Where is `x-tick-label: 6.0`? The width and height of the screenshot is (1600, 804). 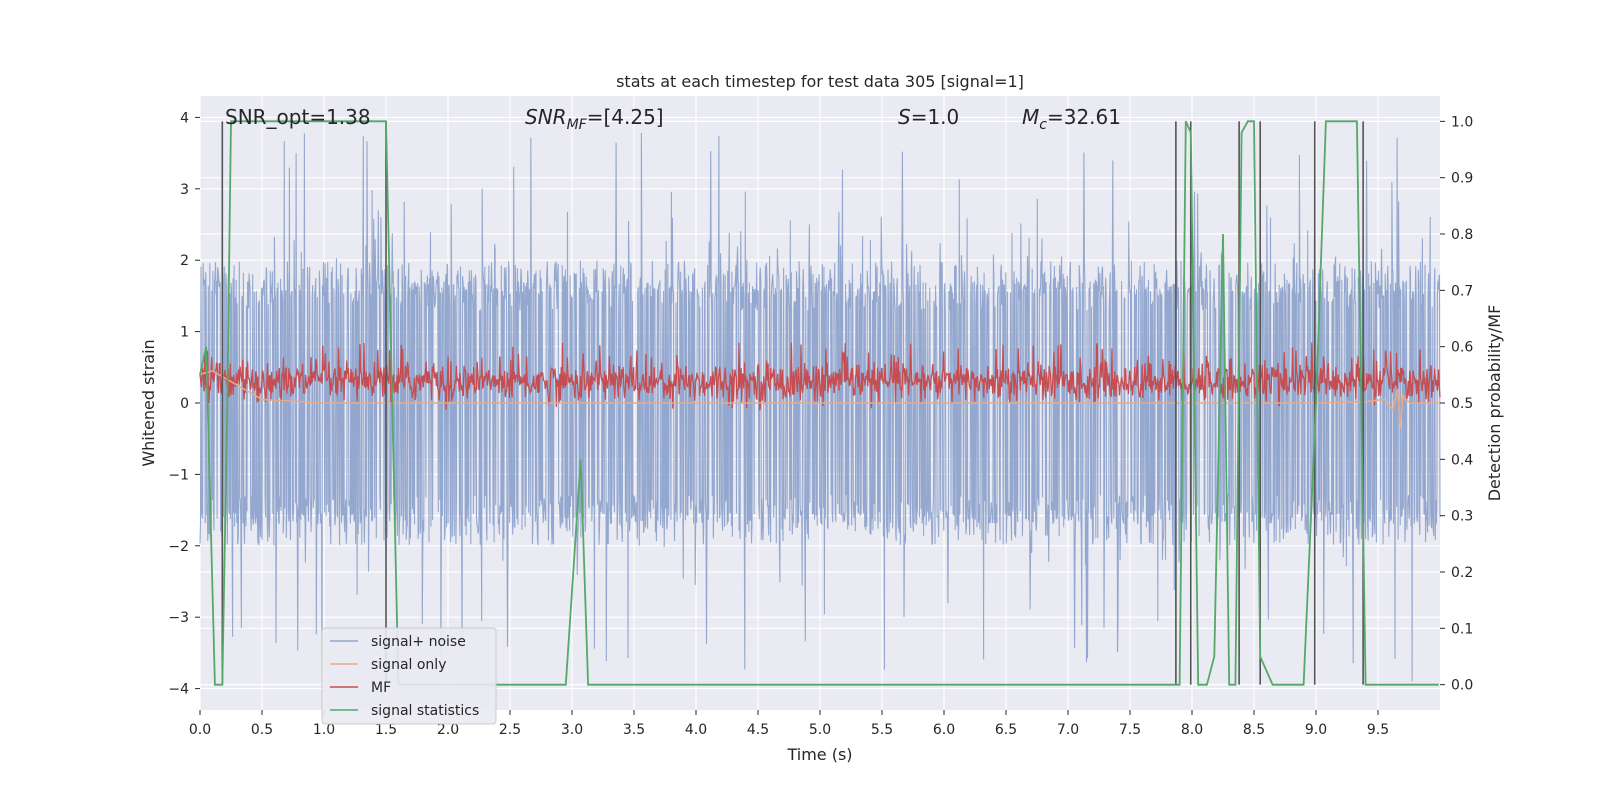 x-tick-label: 6.0 is located at coordinates (944, 730).